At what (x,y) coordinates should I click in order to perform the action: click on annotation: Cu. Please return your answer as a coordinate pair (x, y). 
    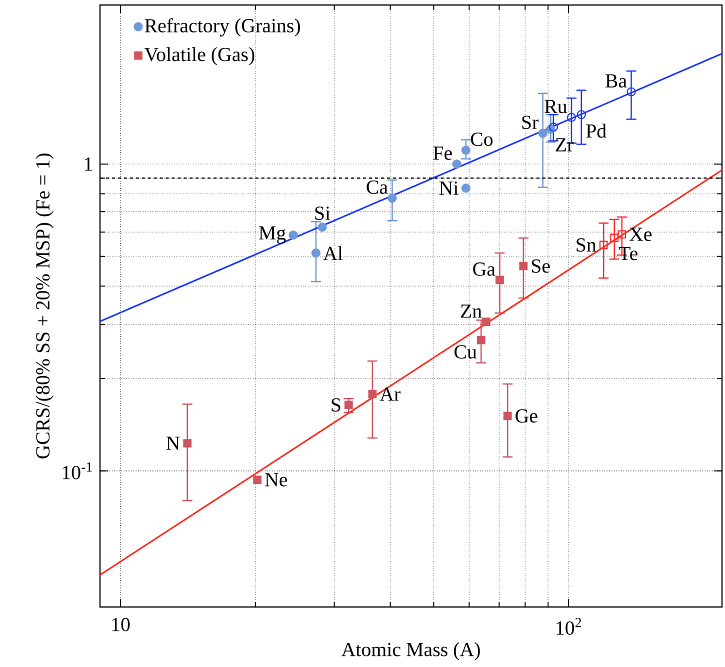
    Looking at the image, I should click on (465, 352).